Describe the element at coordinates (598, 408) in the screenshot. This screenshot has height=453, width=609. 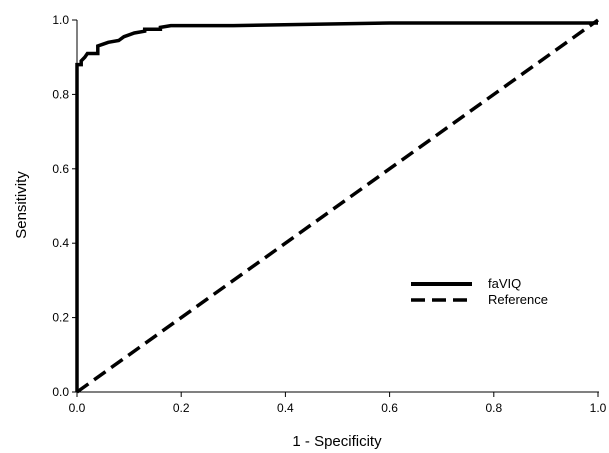
I see `x-tick-label: 1.0` at that location.